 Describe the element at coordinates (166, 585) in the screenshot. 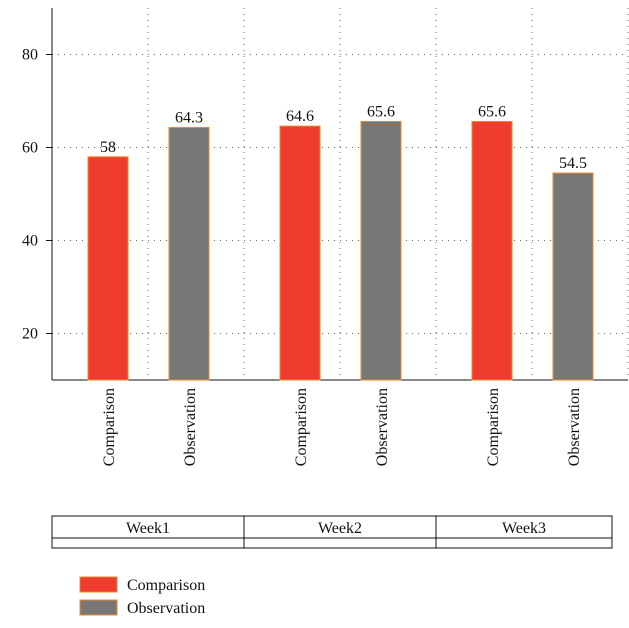

I see `legend-label: Comparison` at that location.